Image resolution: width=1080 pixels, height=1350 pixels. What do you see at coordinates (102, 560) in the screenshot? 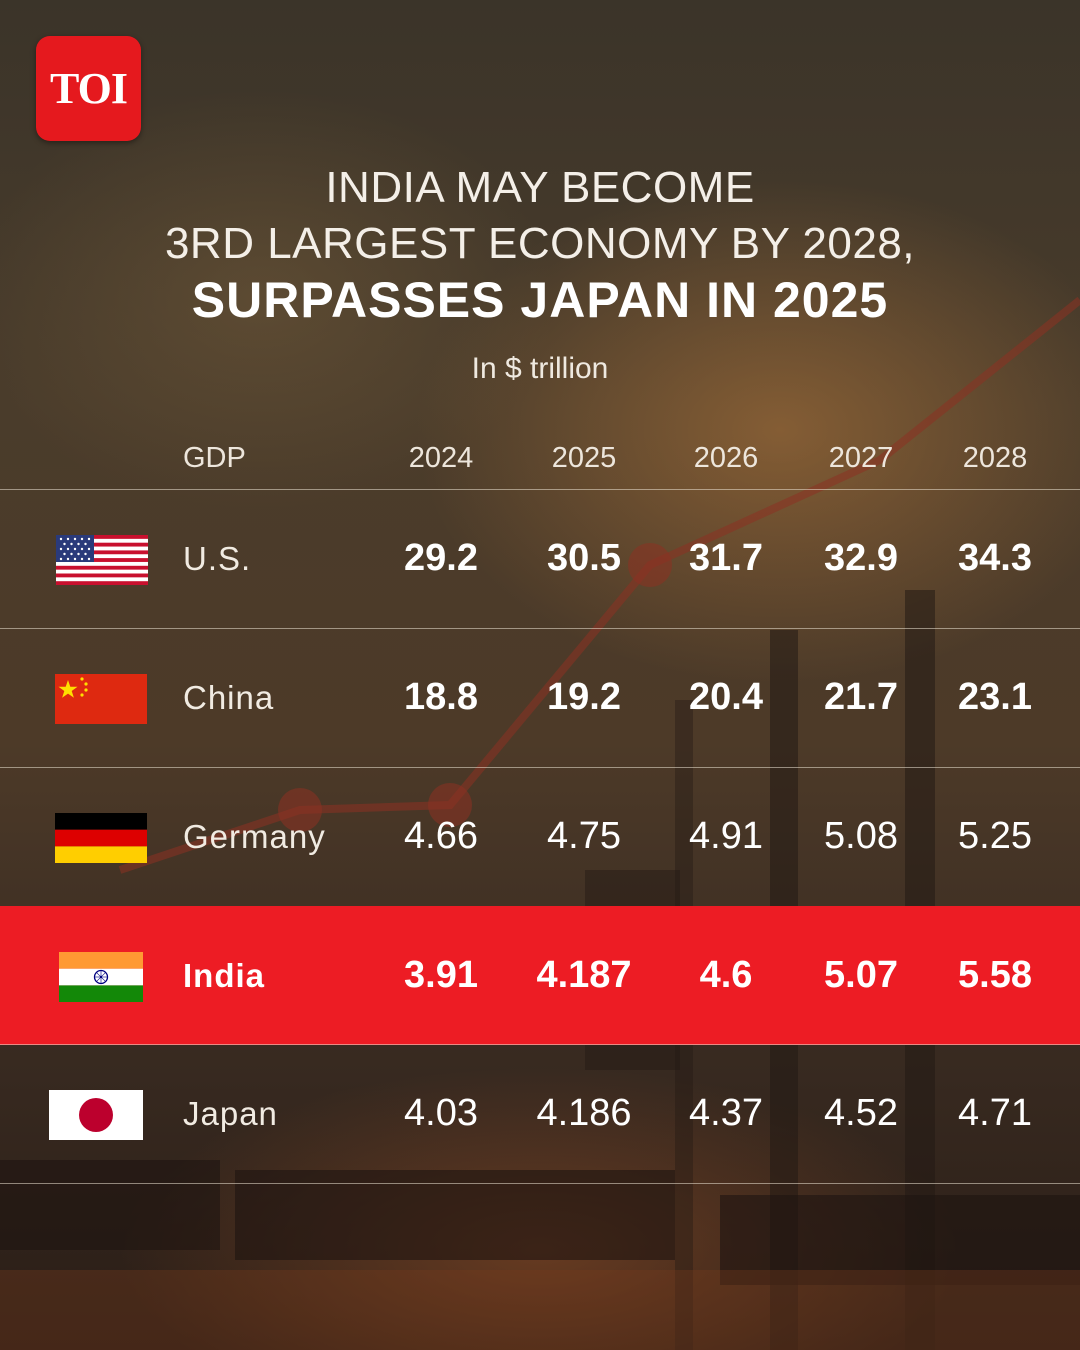
I see `us-flag` at bounding box center [102, 560].